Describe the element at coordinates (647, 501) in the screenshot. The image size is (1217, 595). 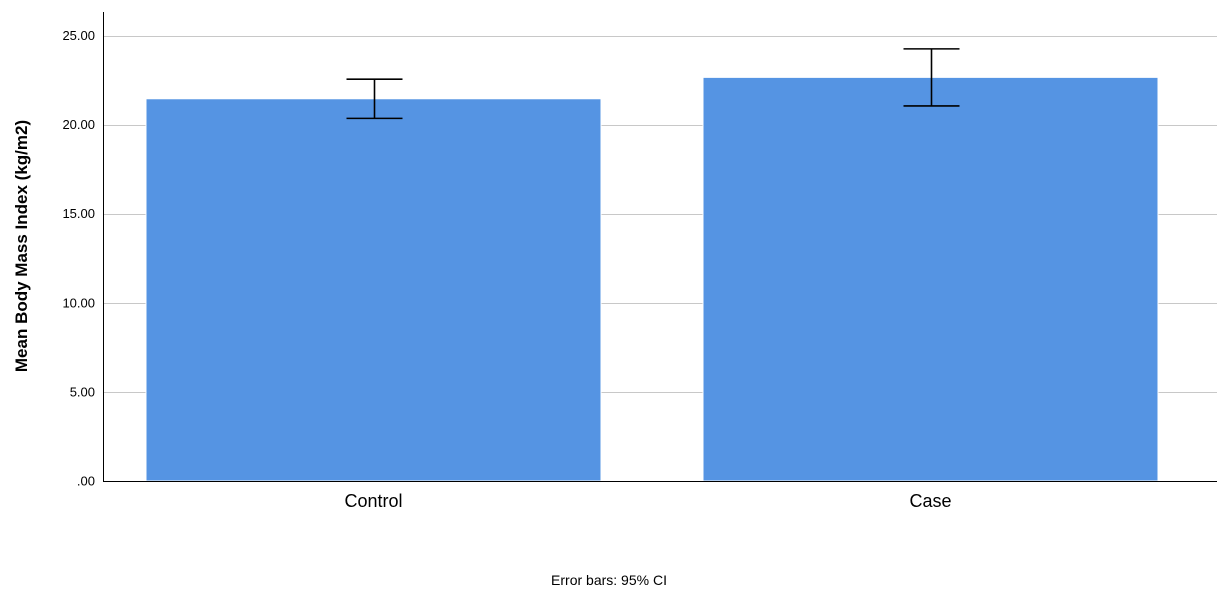
I see `x-tick-labels: Control Case` at that location.